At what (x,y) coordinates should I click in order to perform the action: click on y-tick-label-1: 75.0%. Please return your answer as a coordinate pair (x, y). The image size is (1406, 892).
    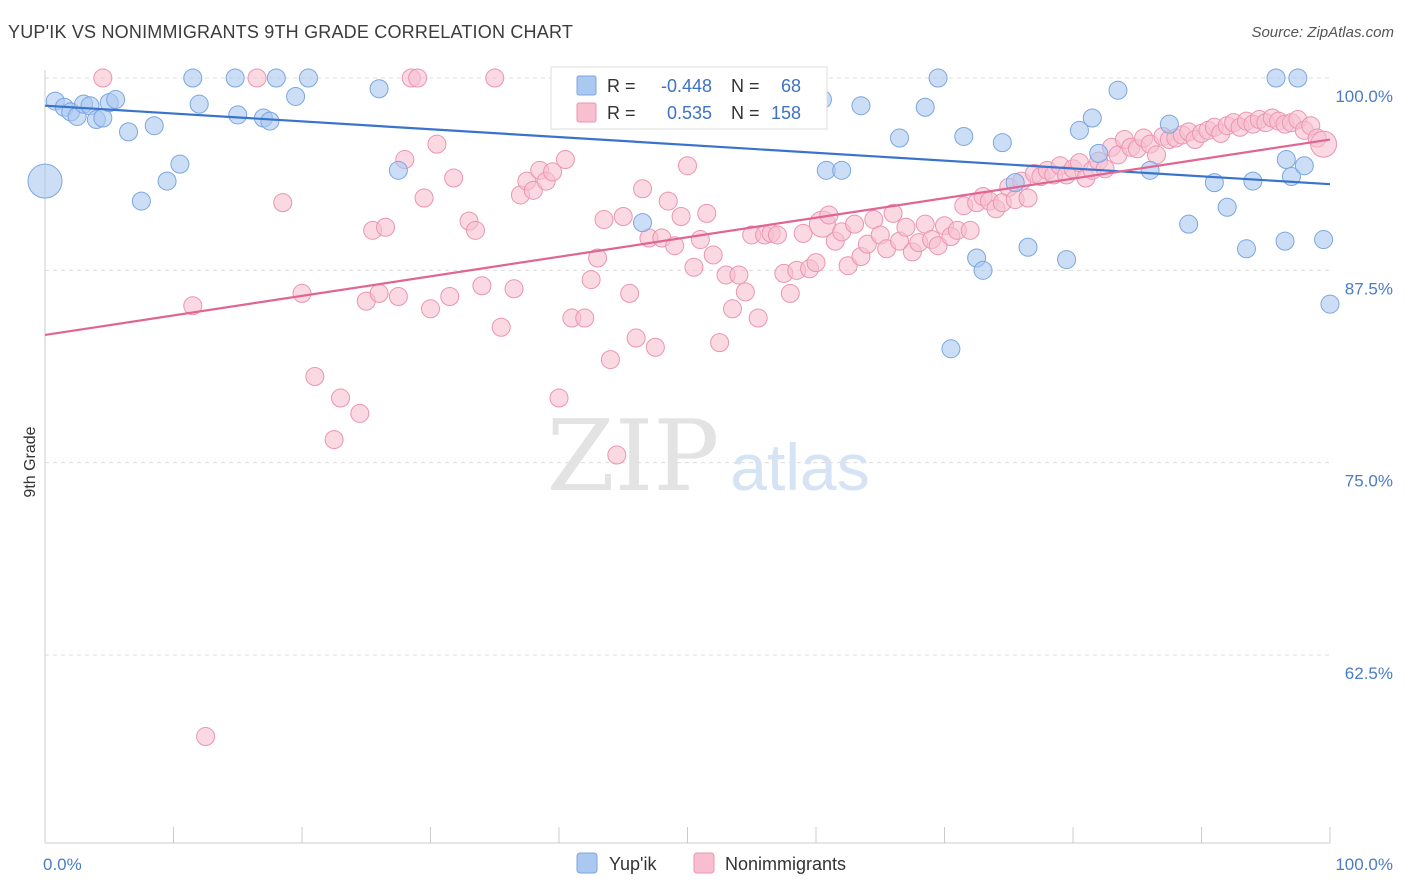
    Looking at the image, I should click on (1369, 481).